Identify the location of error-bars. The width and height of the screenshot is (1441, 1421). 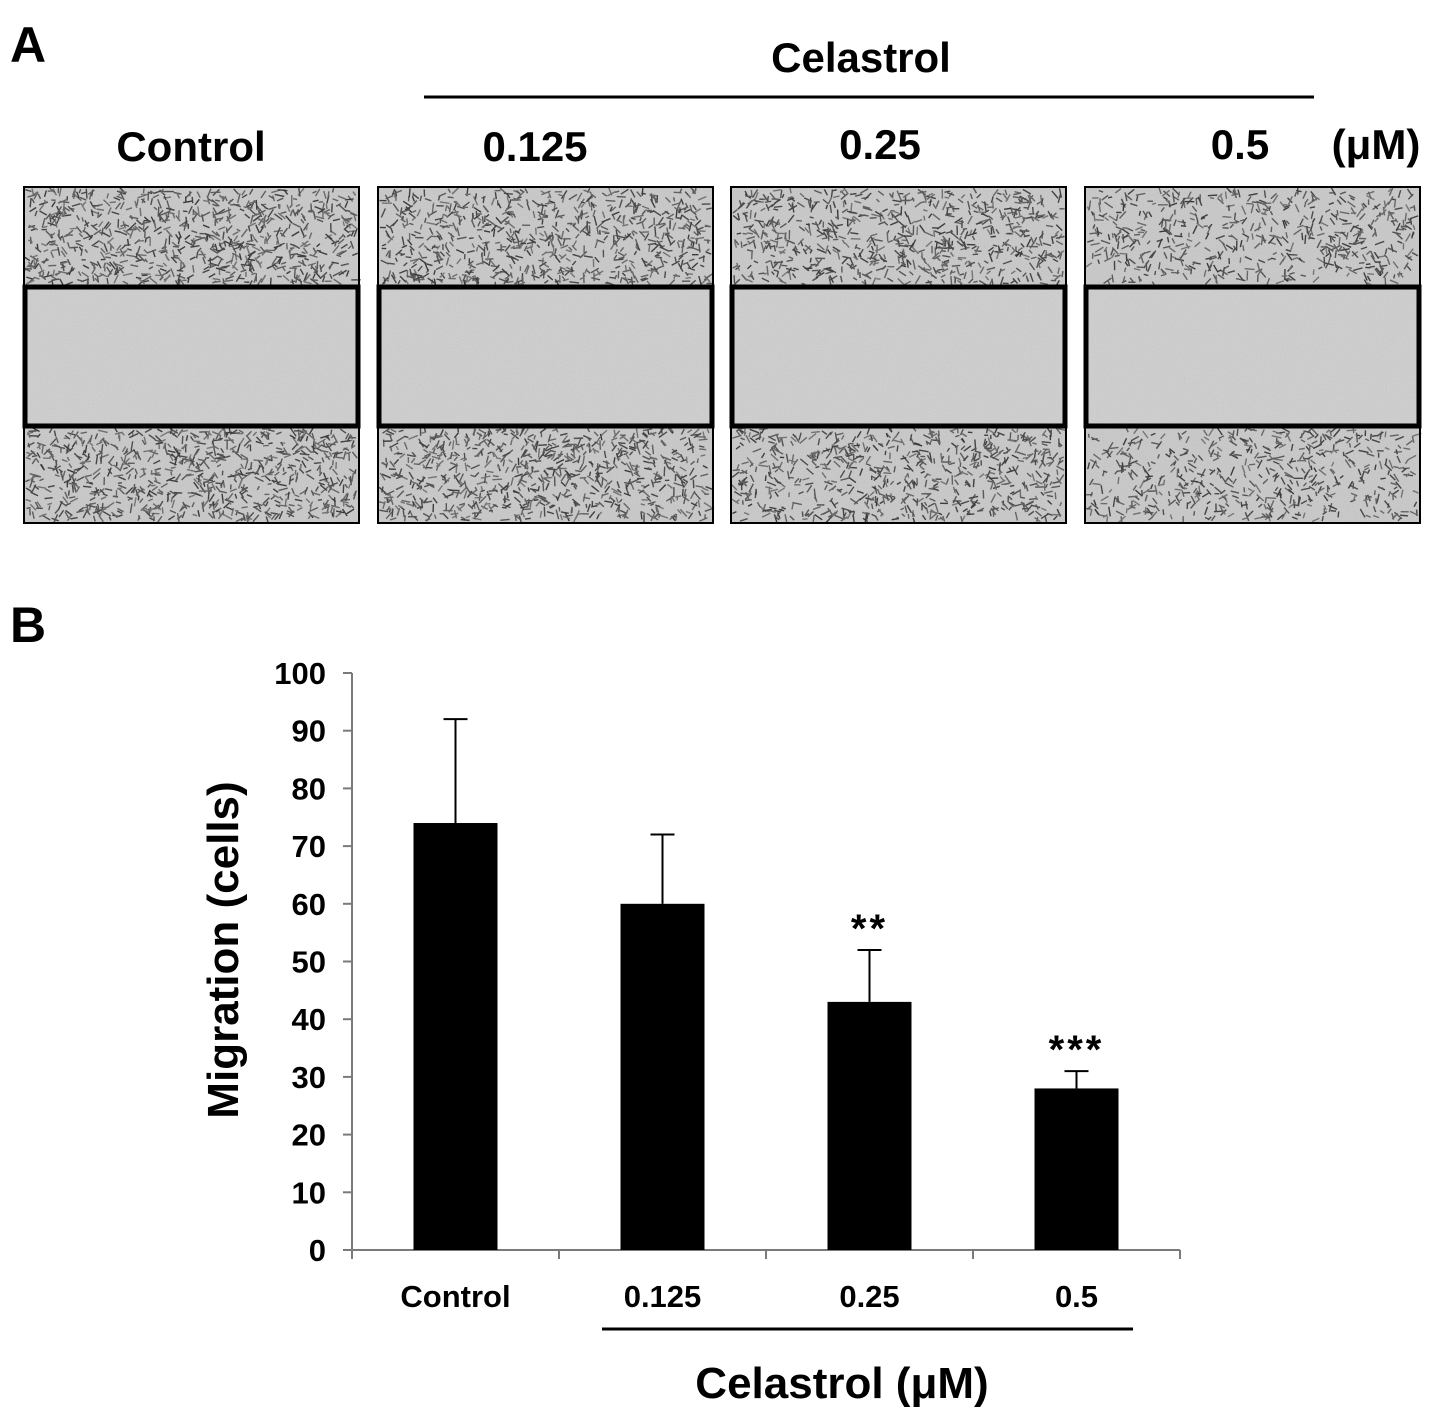
(766, 903).